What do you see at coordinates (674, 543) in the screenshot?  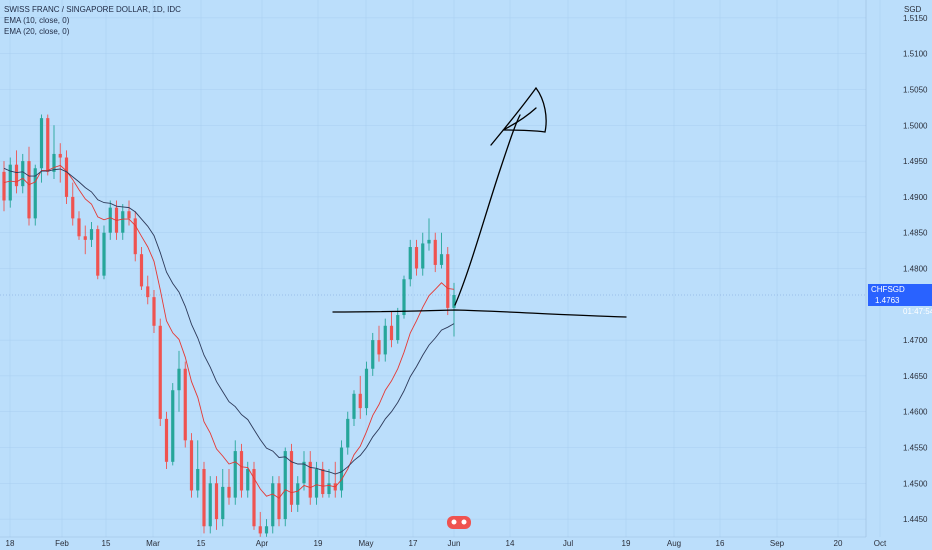 I see `x-tick-label: Aug` at bounding box center [674, 543].